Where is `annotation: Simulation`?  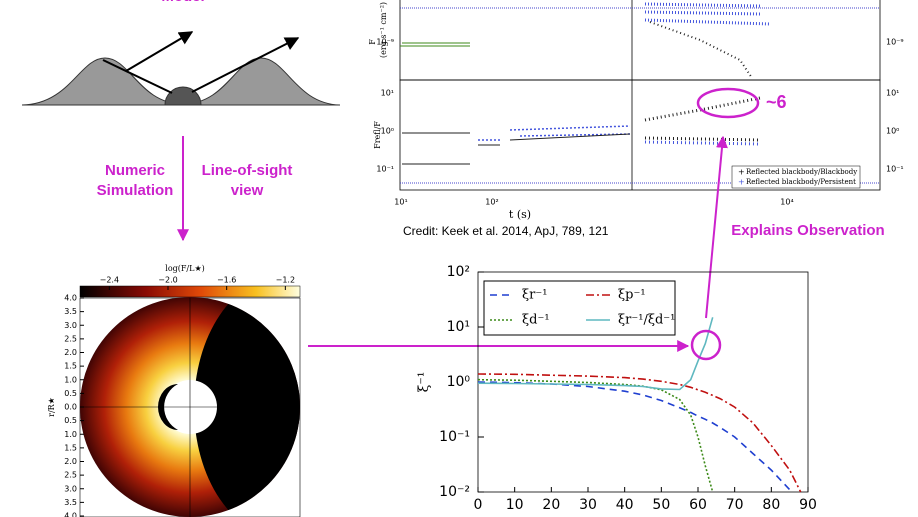
annotation: Simulation is located at coordinates (135, 190).